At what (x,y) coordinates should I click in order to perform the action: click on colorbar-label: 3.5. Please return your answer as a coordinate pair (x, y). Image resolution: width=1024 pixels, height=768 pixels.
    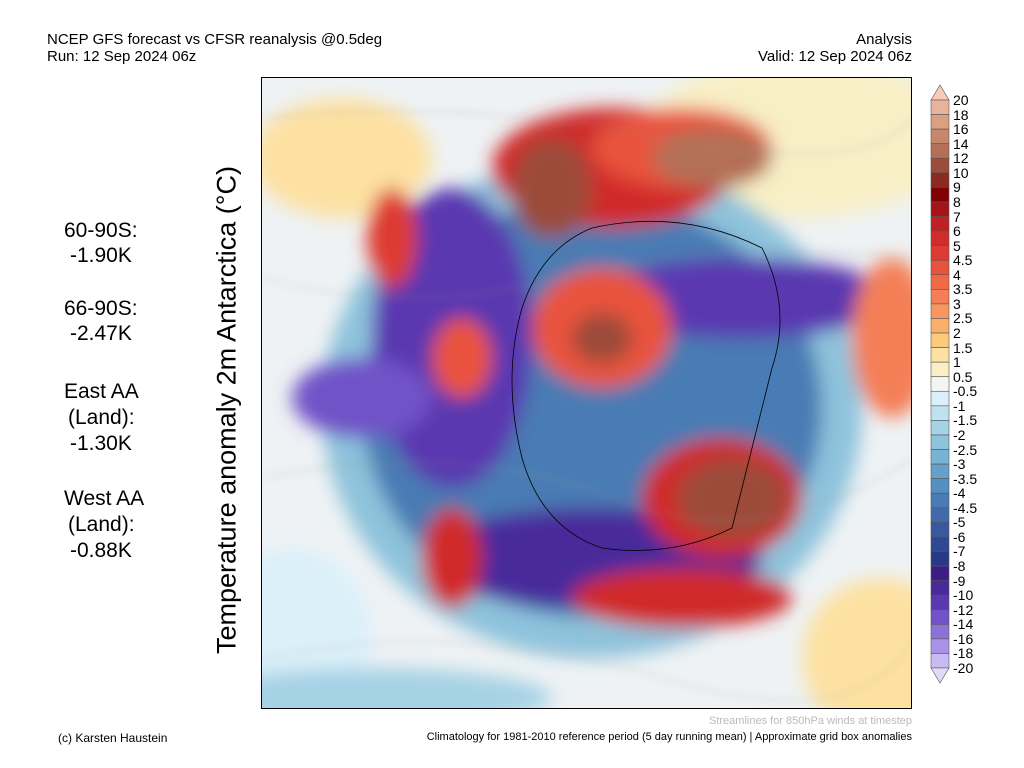
    Looking at the image, I should click on (963, 289).